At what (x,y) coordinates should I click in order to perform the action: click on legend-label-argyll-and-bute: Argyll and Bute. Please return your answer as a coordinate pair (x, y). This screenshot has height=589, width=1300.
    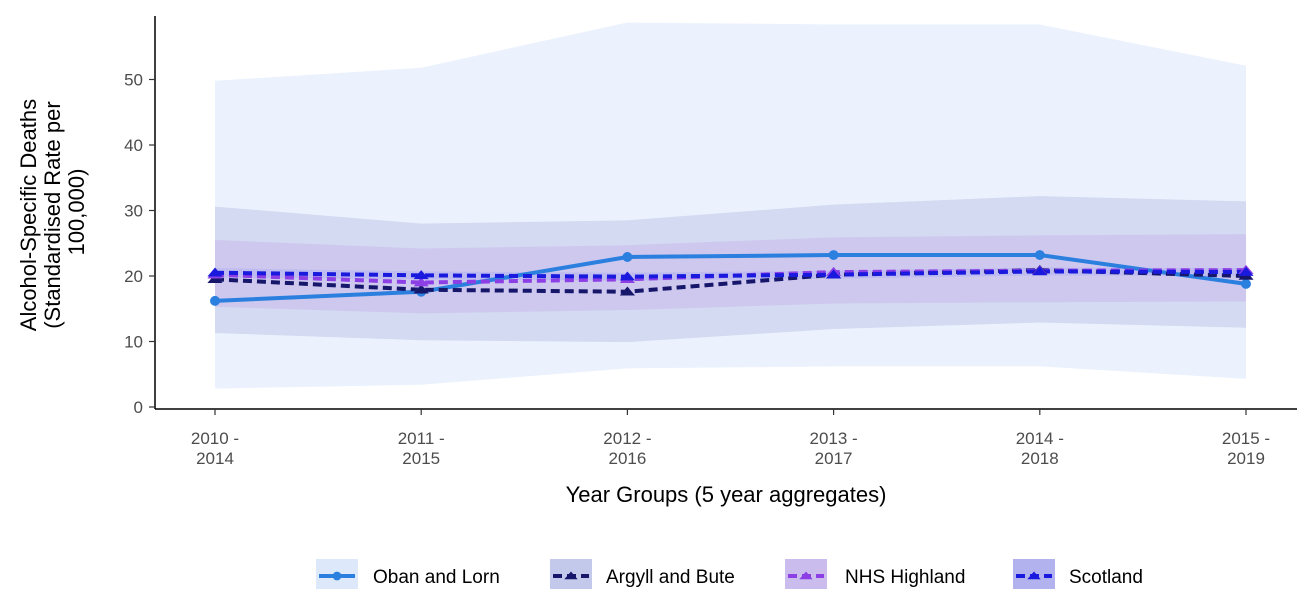
    Looking at the image, I should click on (670, 577).